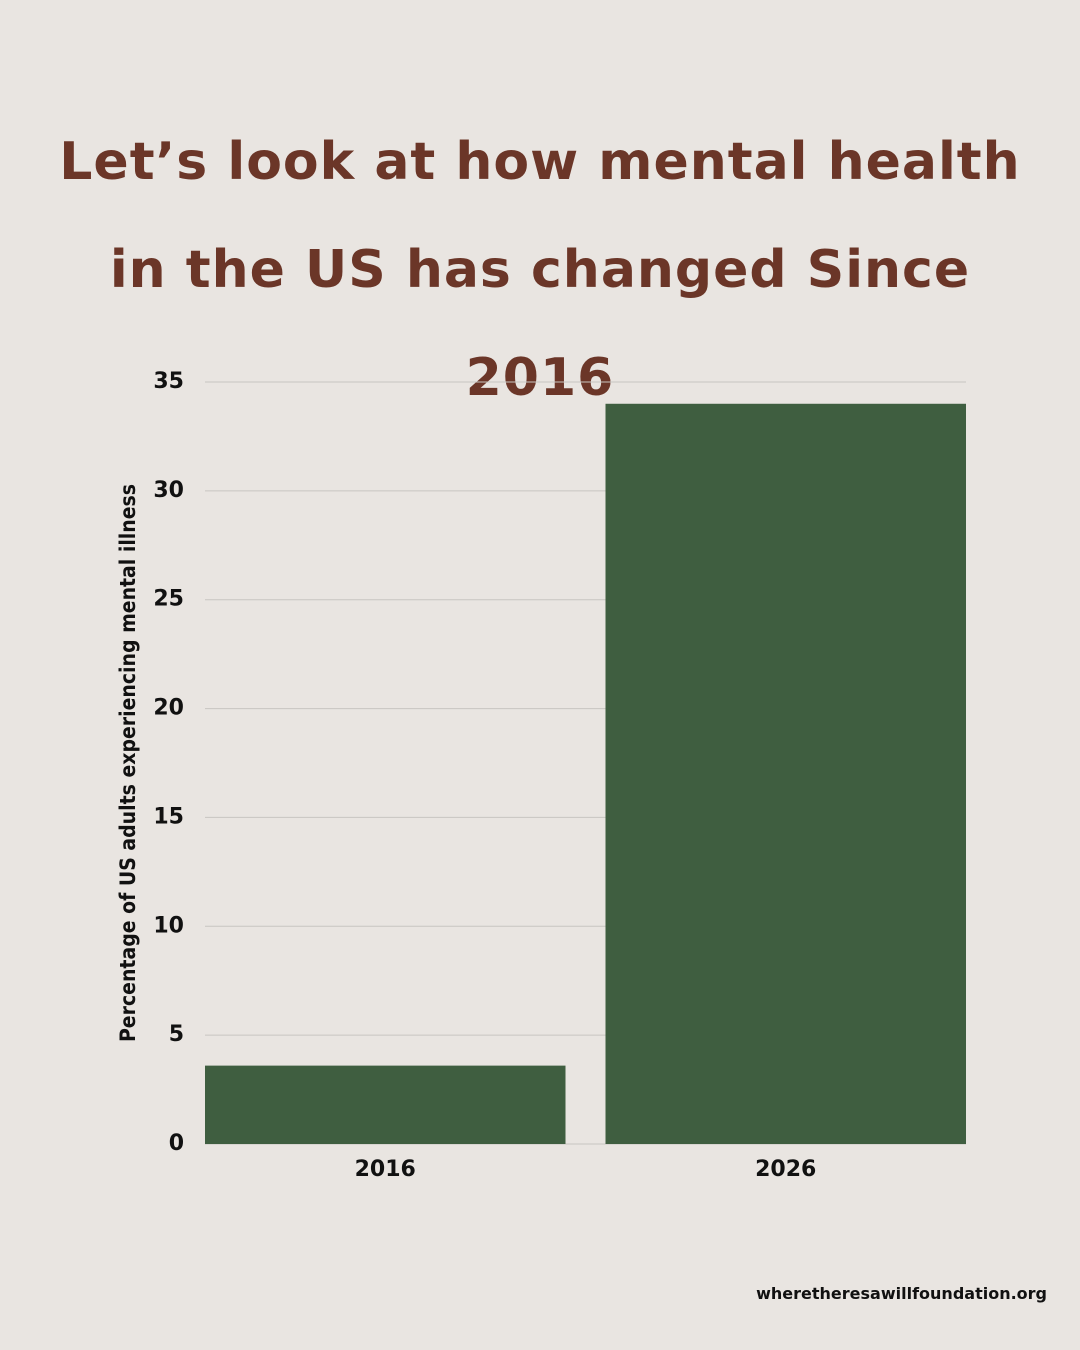 Image resolution: width=1080 pixels, height=1350 pixels. I want to click on y-tick-label: 15, so click(168, 816).